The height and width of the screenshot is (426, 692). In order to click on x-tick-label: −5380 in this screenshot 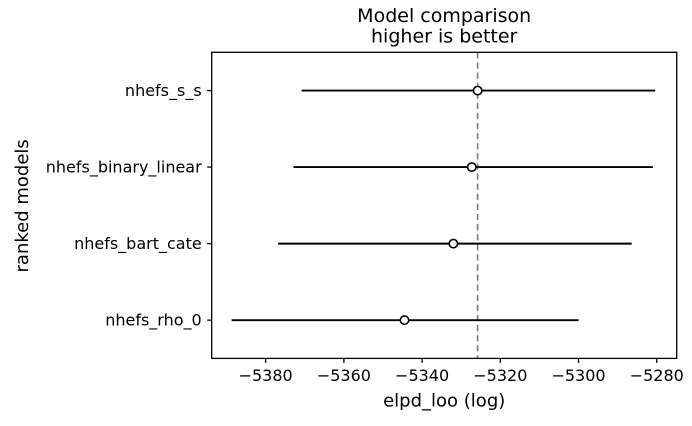, I will do `click(266, 375)`.